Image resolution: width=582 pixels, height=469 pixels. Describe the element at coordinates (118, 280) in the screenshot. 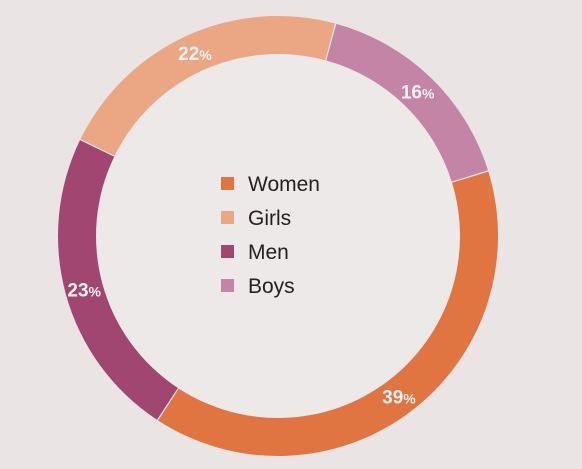

I see `slice-men` at that location.